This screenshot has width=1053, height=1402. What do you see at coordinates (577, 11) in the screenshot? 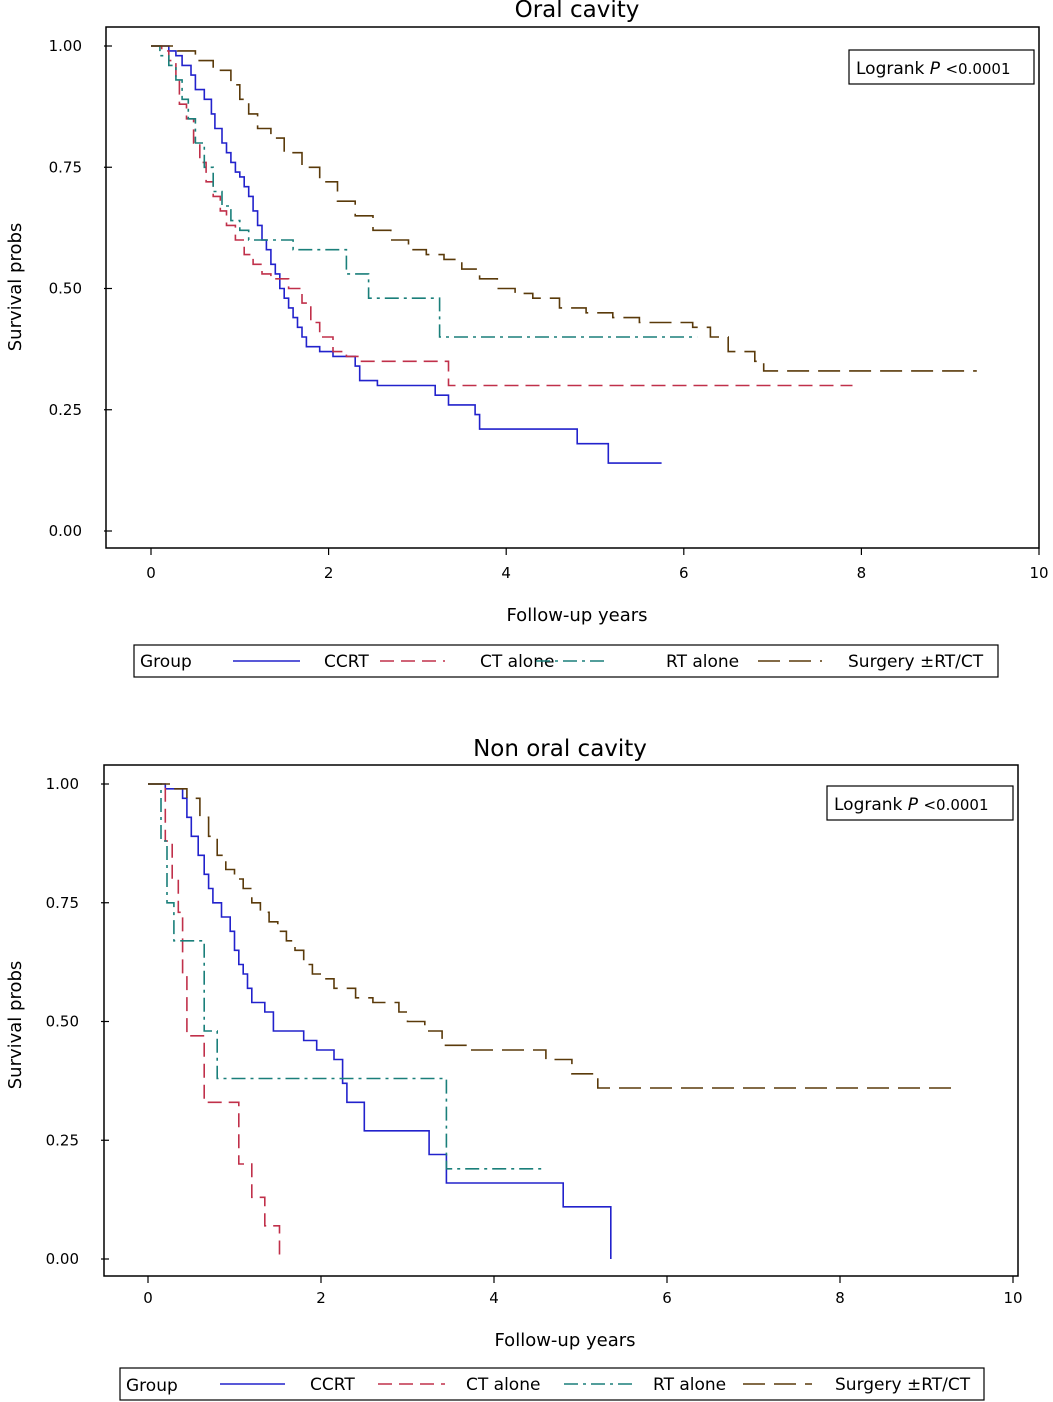
I see `chart-title: Oral cavity` at bounding box center [577, 11].